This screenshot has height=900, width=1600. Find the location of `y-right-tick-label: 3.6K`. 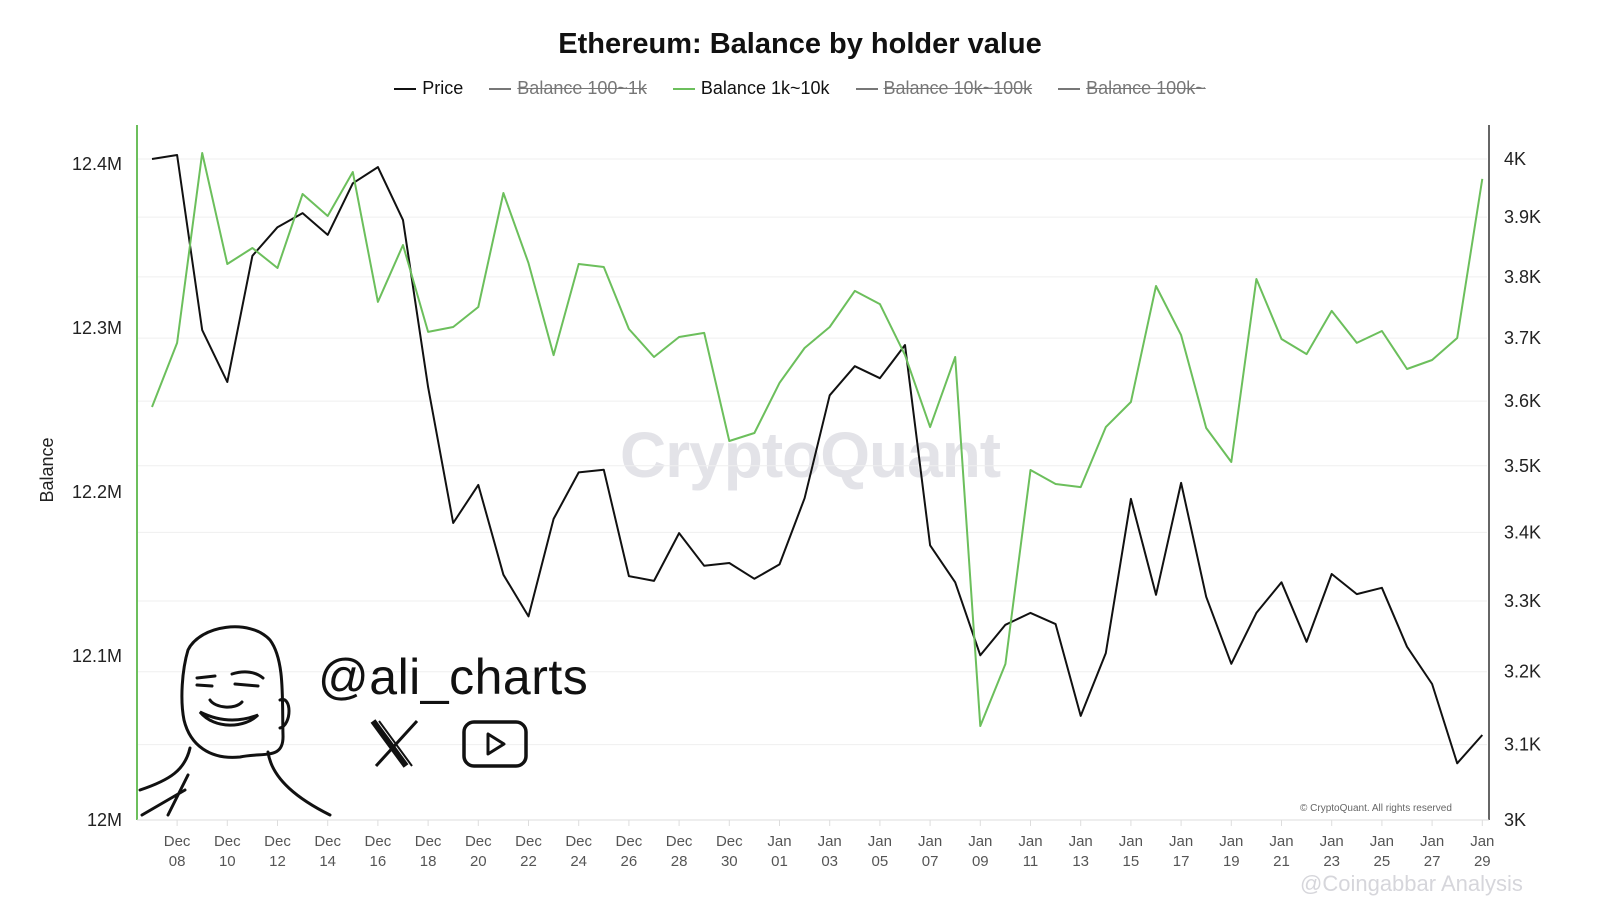

y-right-tick-label: 3.6K is located at coordinates (1522, 401).